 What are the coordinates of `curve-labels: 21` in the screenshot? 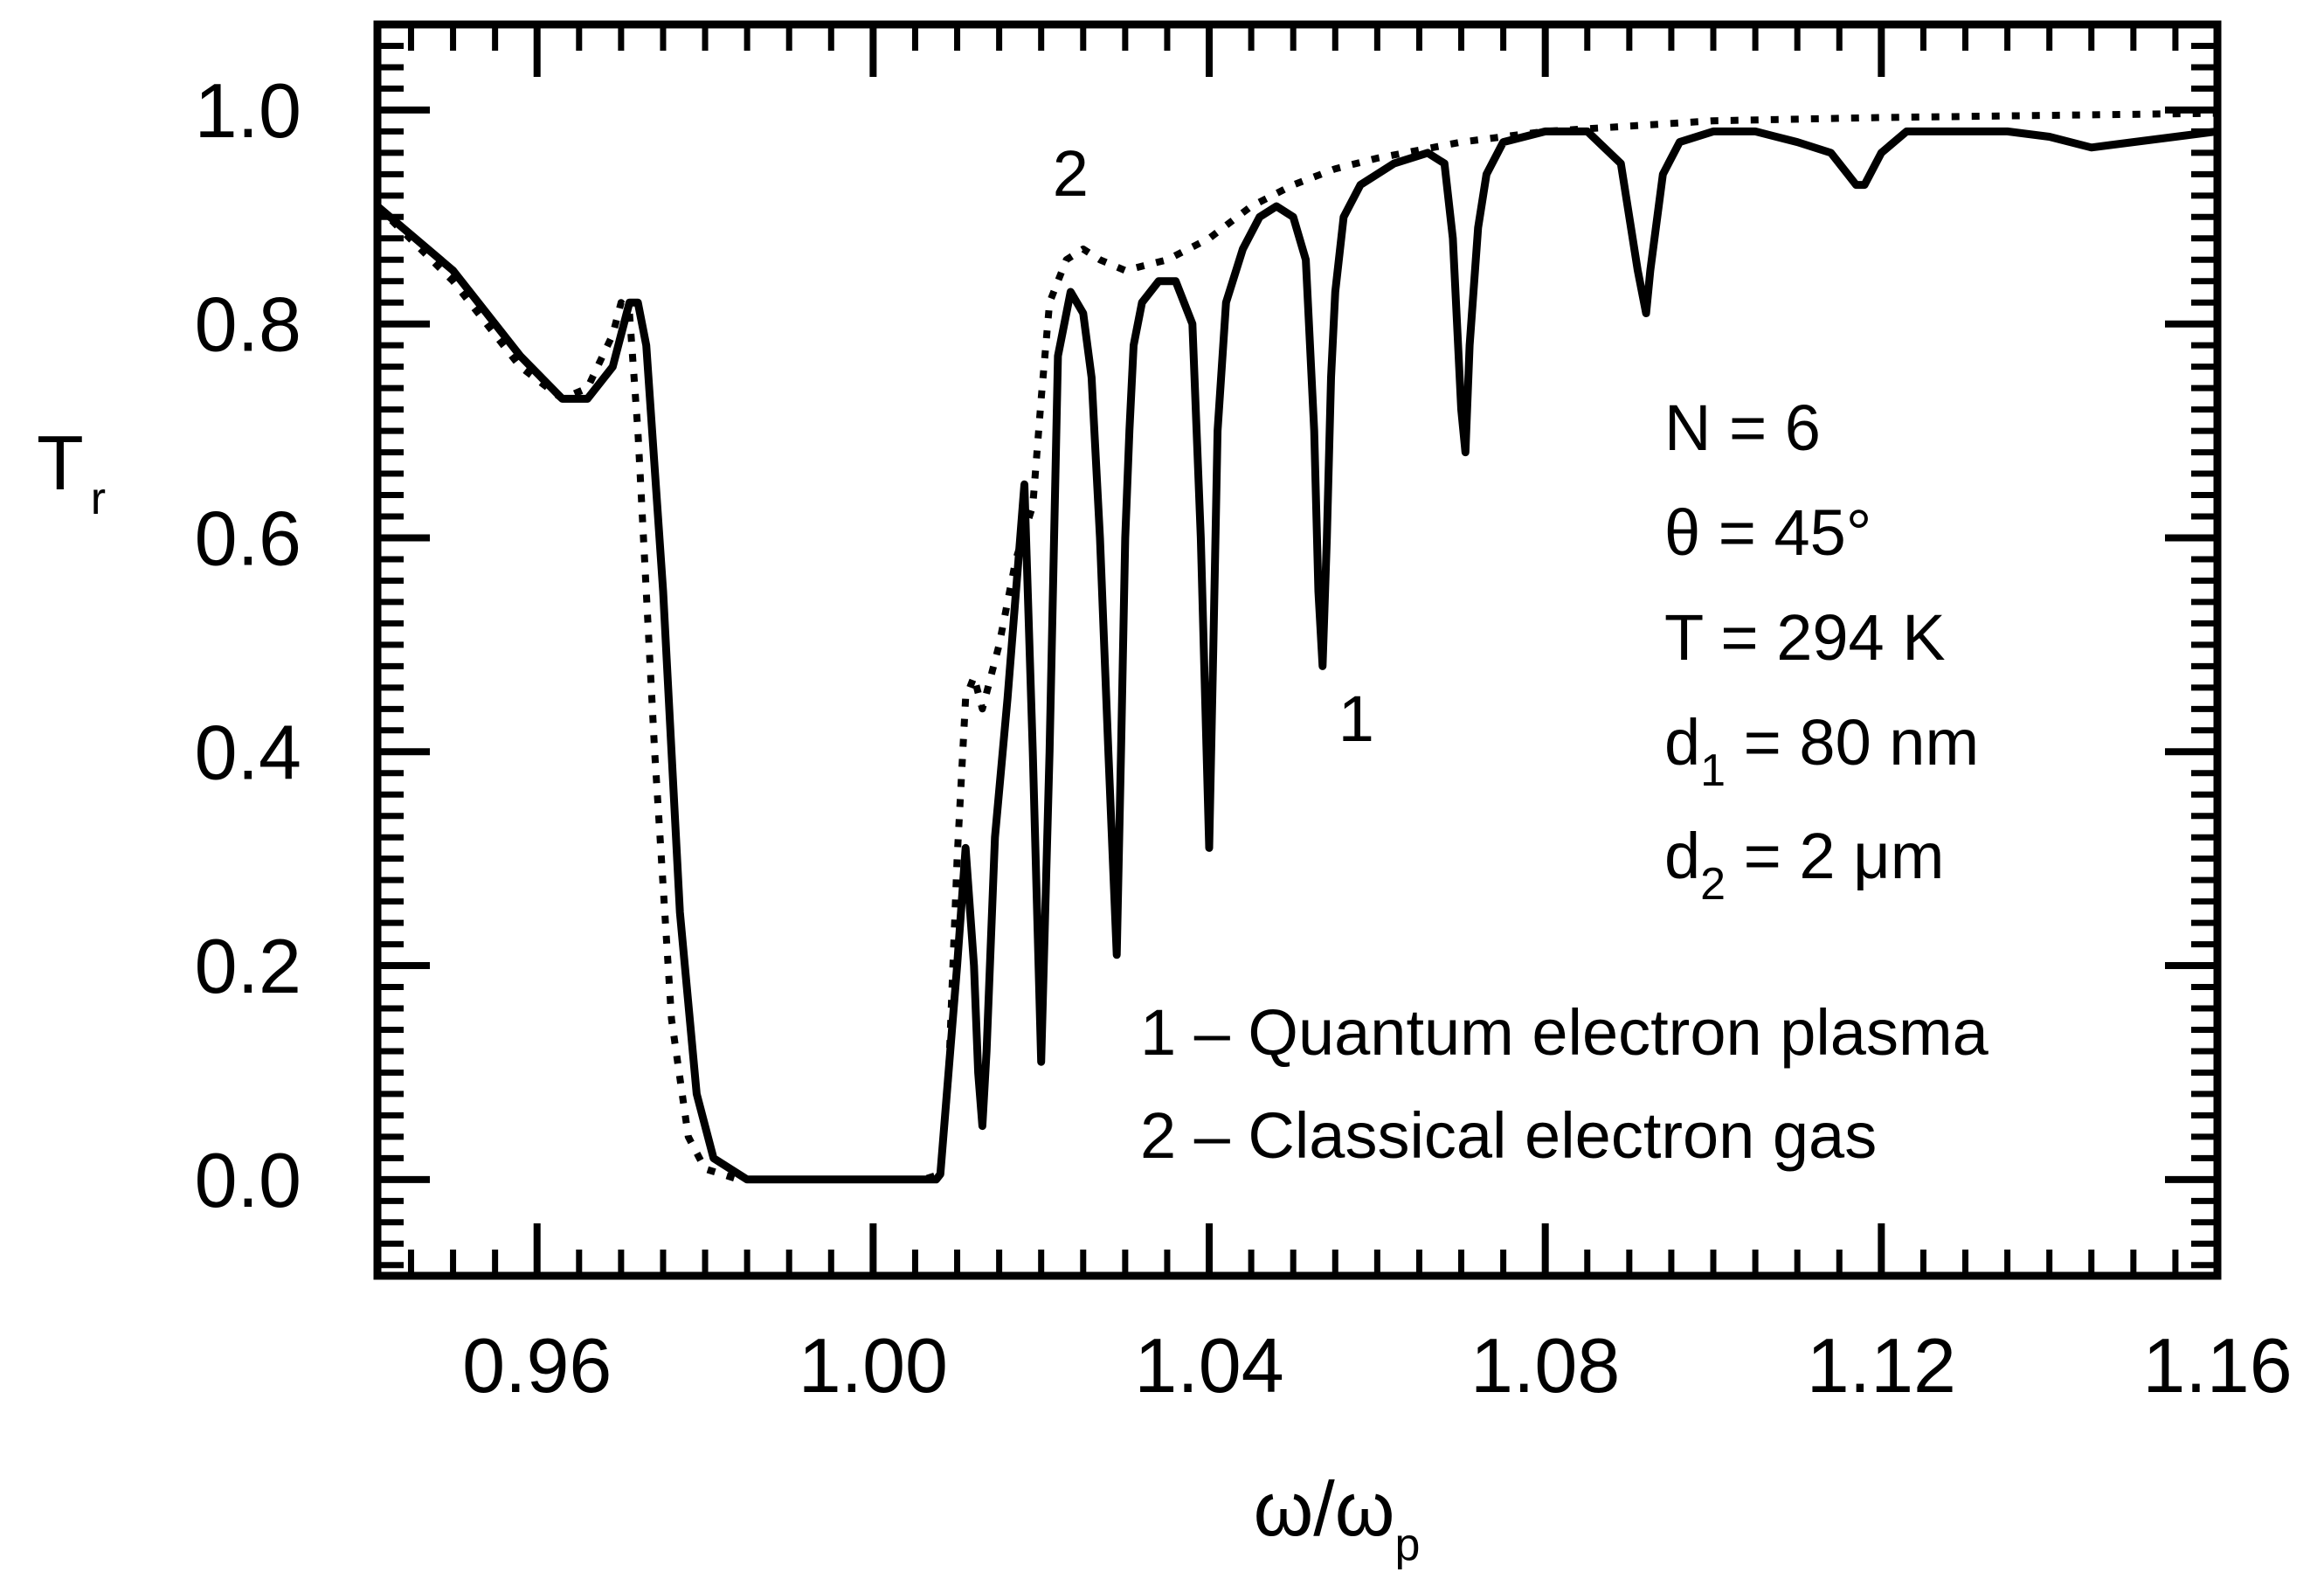 It's located at (1213, 446).